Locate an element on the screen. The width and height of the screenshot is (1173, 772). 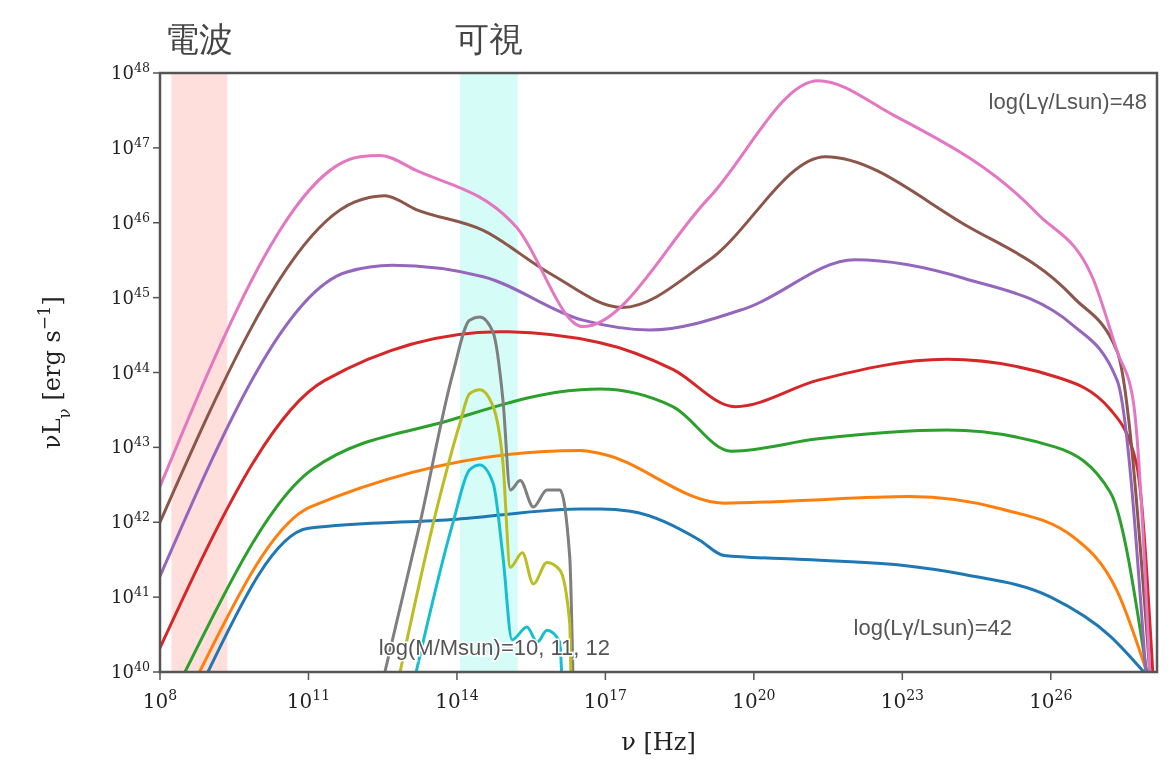
x-tick-label: 10$^{23}$ is located at coordinates (902, 700).